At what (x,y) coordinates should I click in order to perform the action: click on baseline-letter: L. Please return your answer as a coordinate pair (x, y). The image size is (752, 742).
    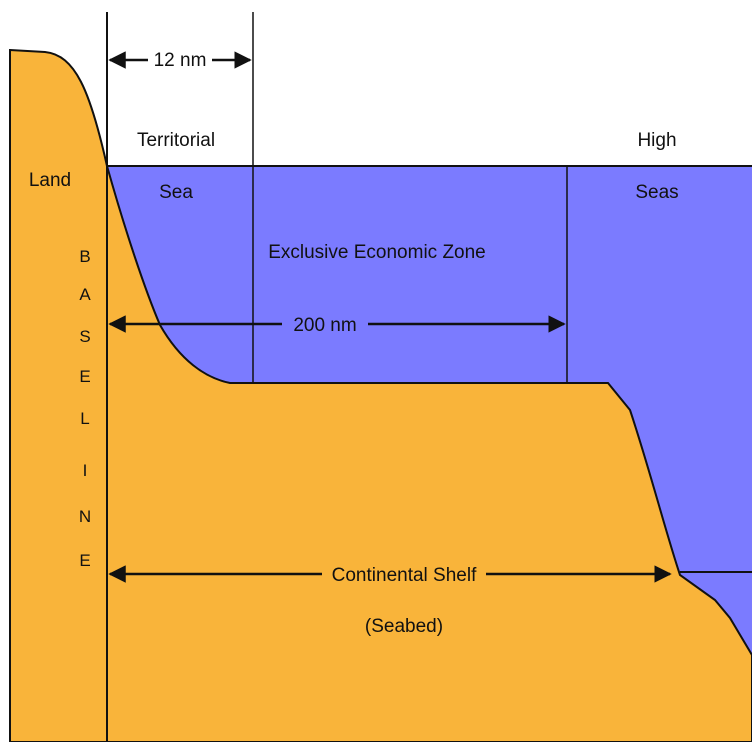
    Looking at the image, I should click on (84, 418).